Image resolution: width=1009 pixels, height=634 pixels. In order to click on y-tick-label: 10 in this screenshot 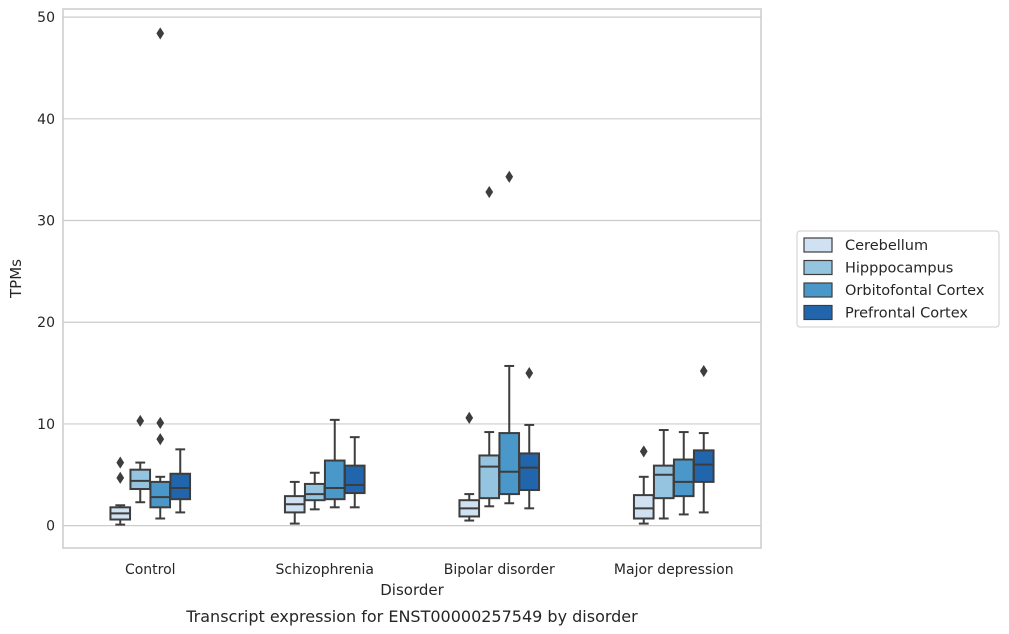, I will do `click(46, 425)`.